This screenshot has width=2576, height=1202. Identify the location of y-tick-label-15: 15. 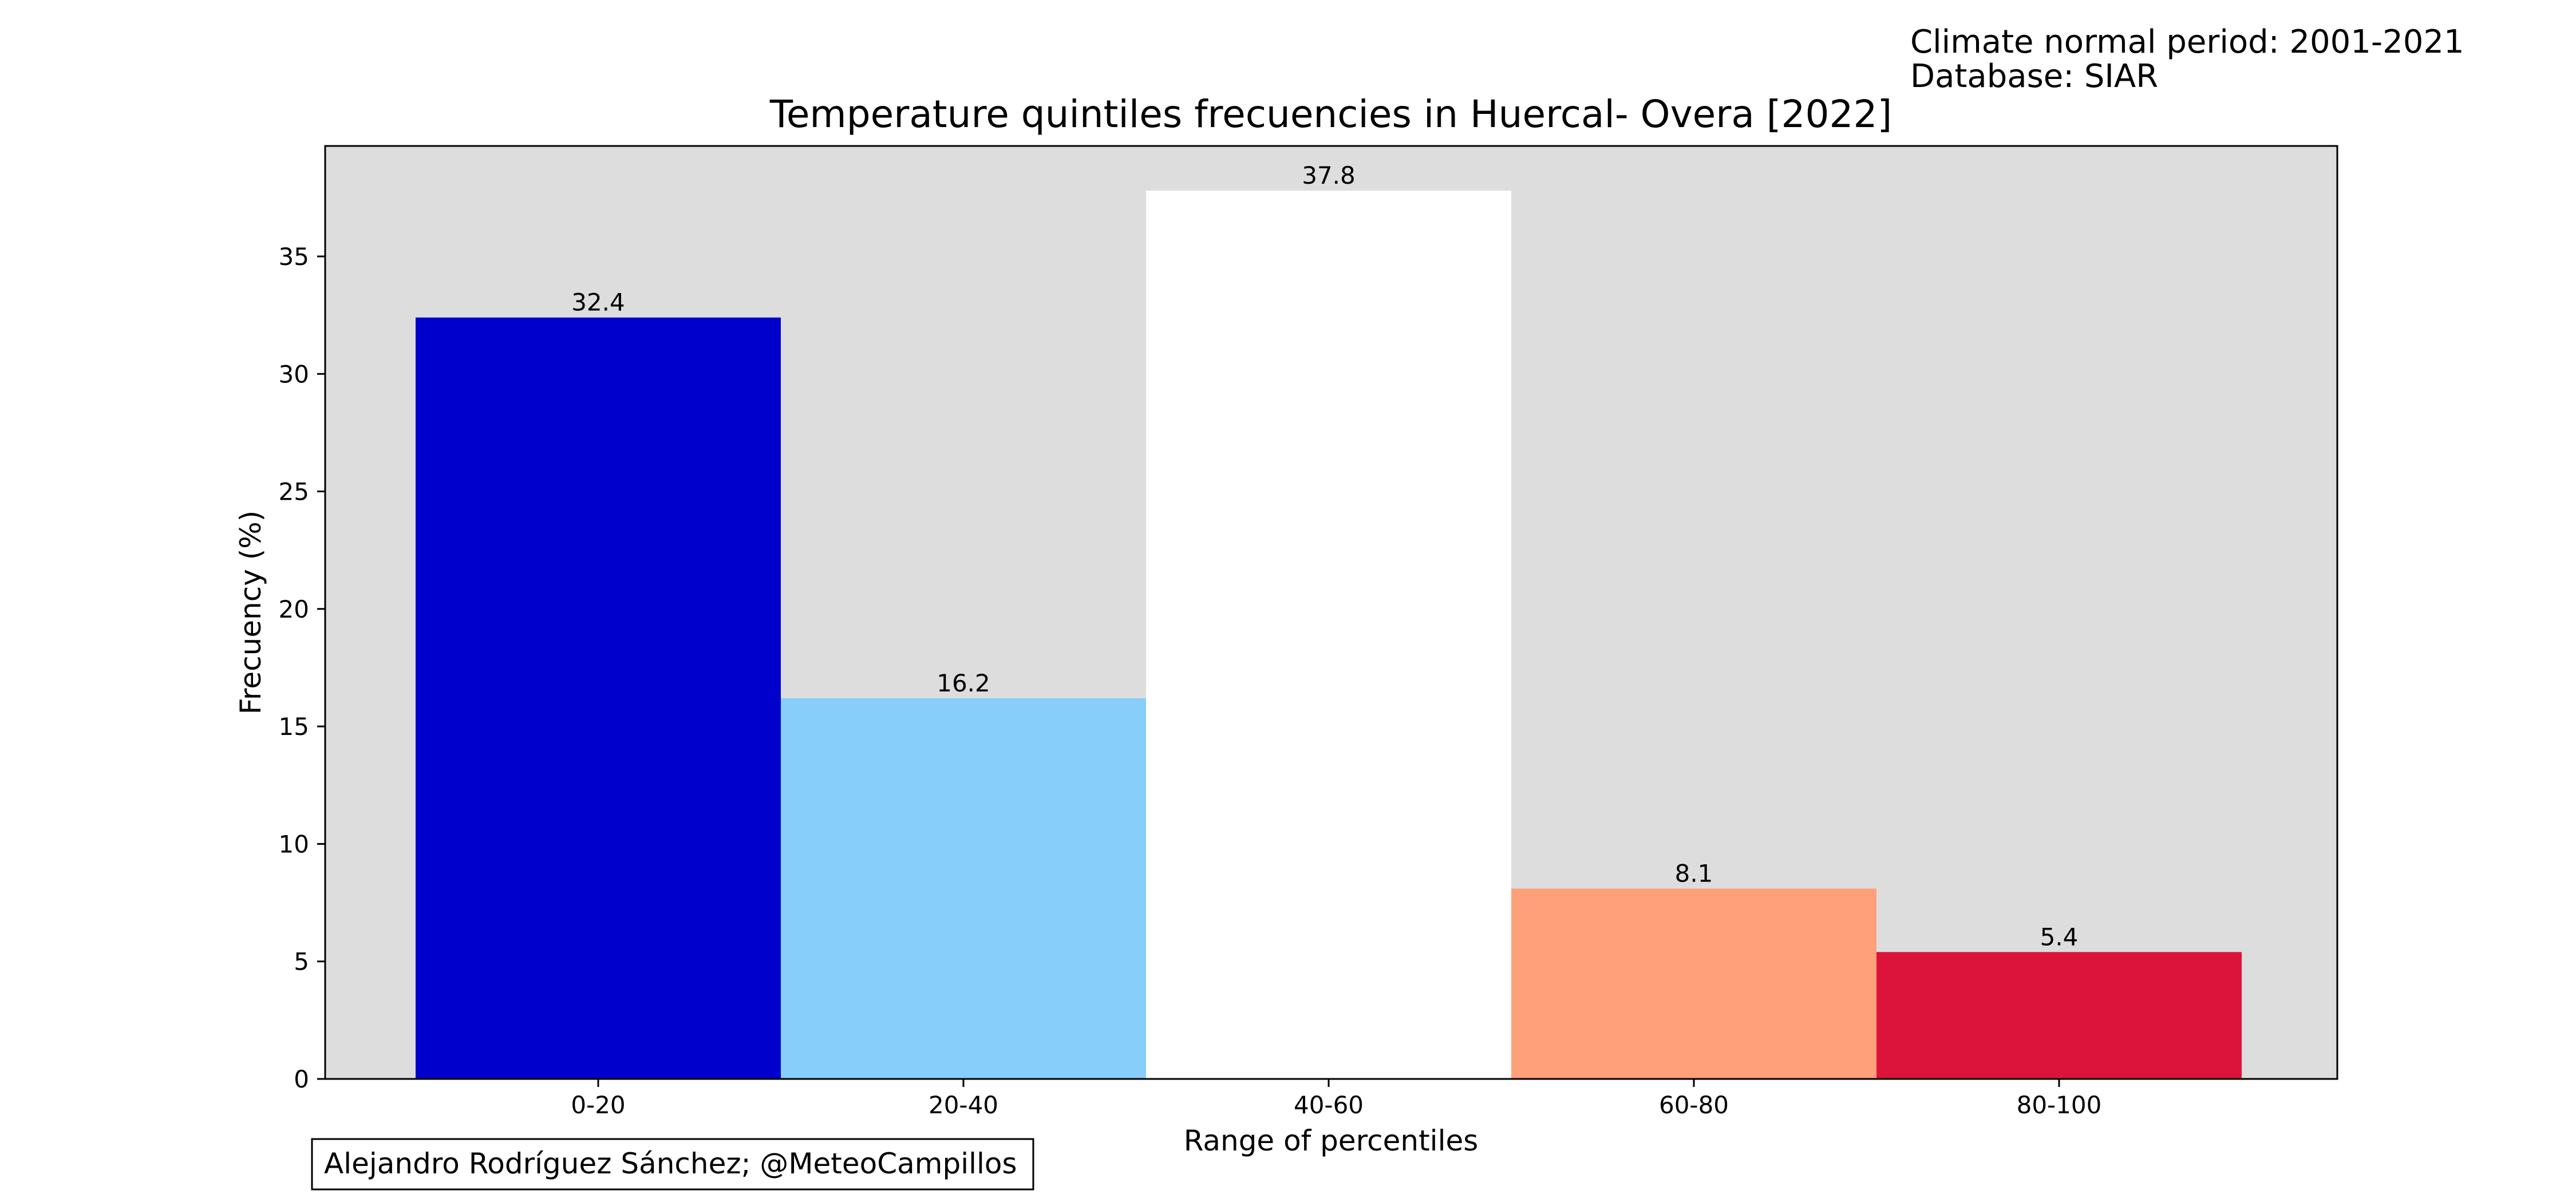
(294, 727).